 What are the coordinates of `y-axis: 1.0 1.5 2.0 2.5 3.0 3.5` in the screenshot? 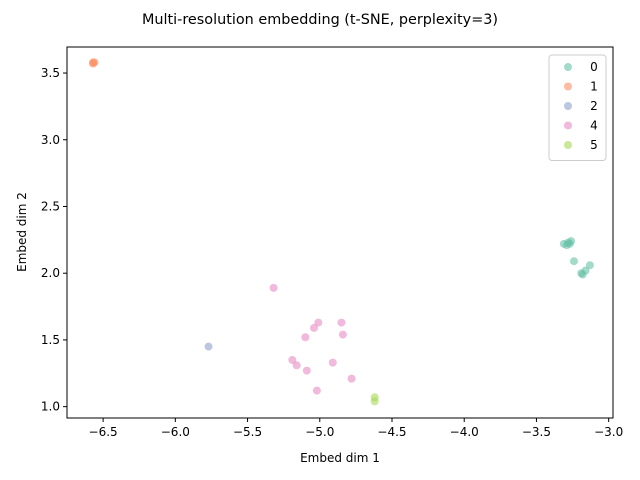 It's located at (54, 240).